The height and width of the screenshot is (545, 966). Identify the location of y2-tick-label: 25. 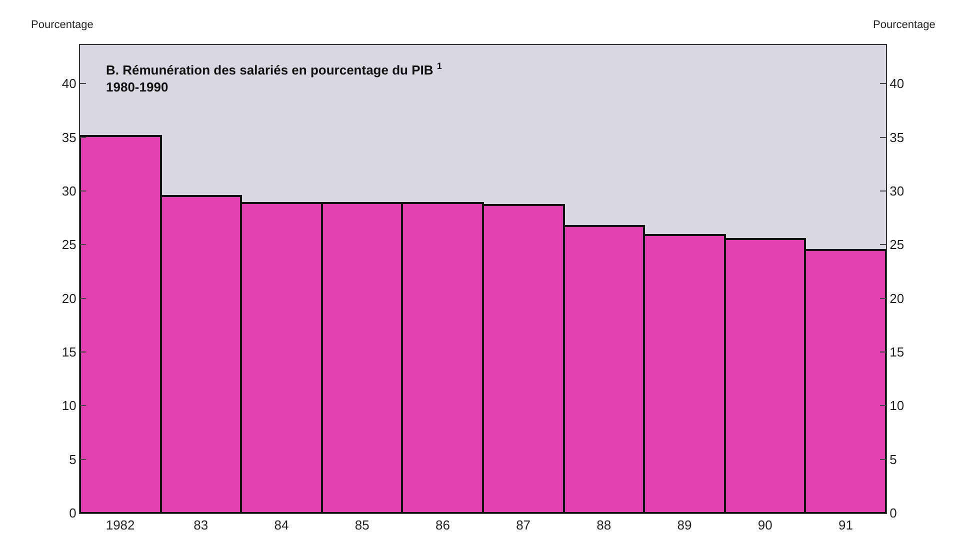
(897, 244).